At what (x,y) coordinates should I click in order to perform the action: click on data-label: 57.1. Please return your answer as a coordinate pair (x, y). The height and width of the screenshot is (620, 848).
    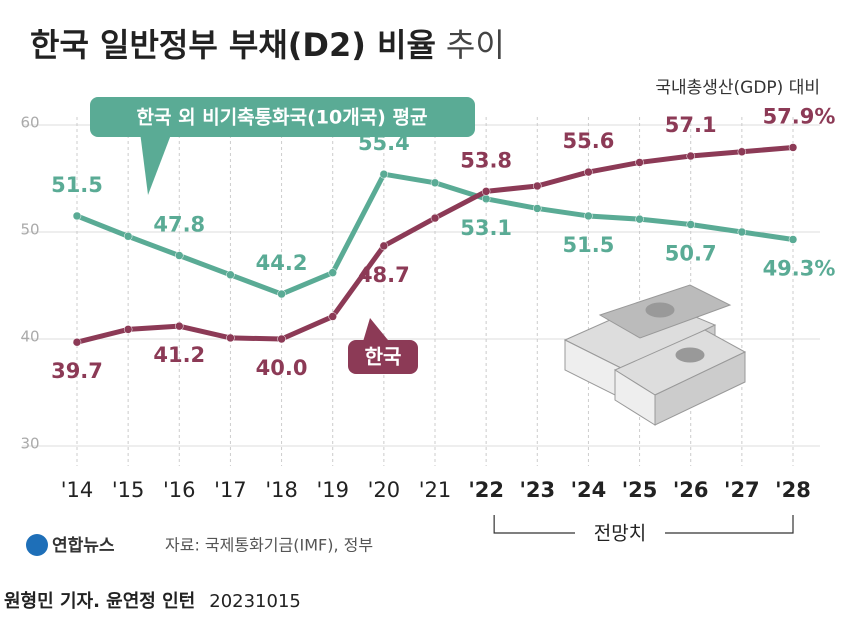
    Looking at the image, I should click on (691, 125).